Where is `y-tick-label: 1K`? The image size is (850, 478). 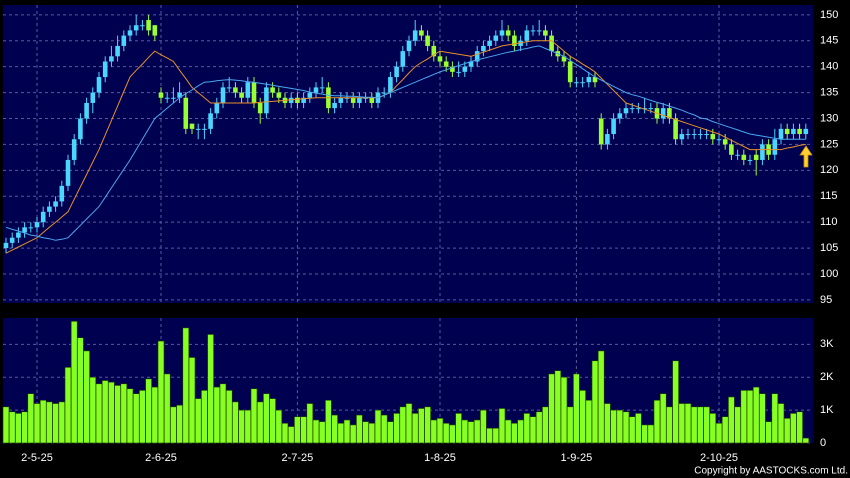 y-tick-label: 1K is located at coordinates (827, 410).